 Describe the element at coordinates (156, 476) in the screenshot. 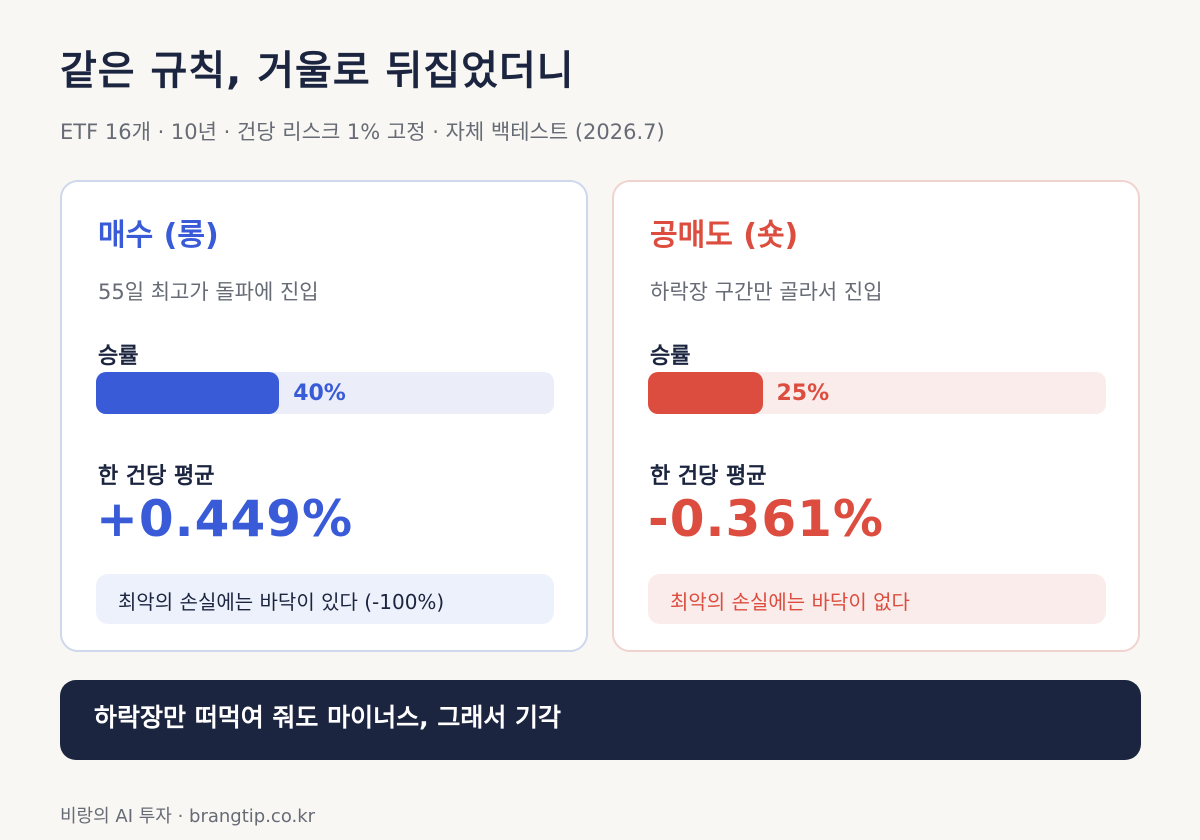

I see `long-avg-label: 한 건당 평균` at that location.